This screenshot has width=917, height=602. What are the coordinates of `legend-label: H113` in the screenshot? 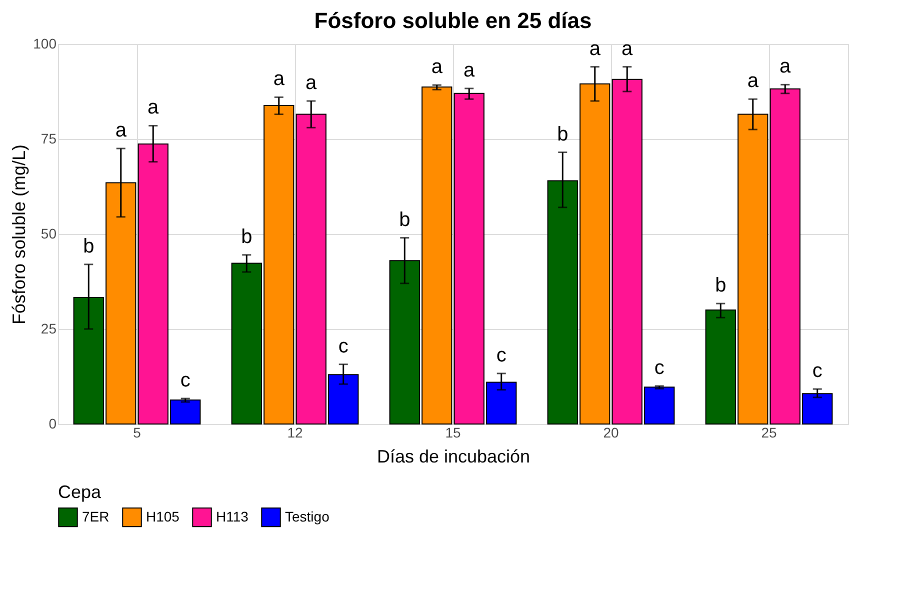 It's located at (232, 516).